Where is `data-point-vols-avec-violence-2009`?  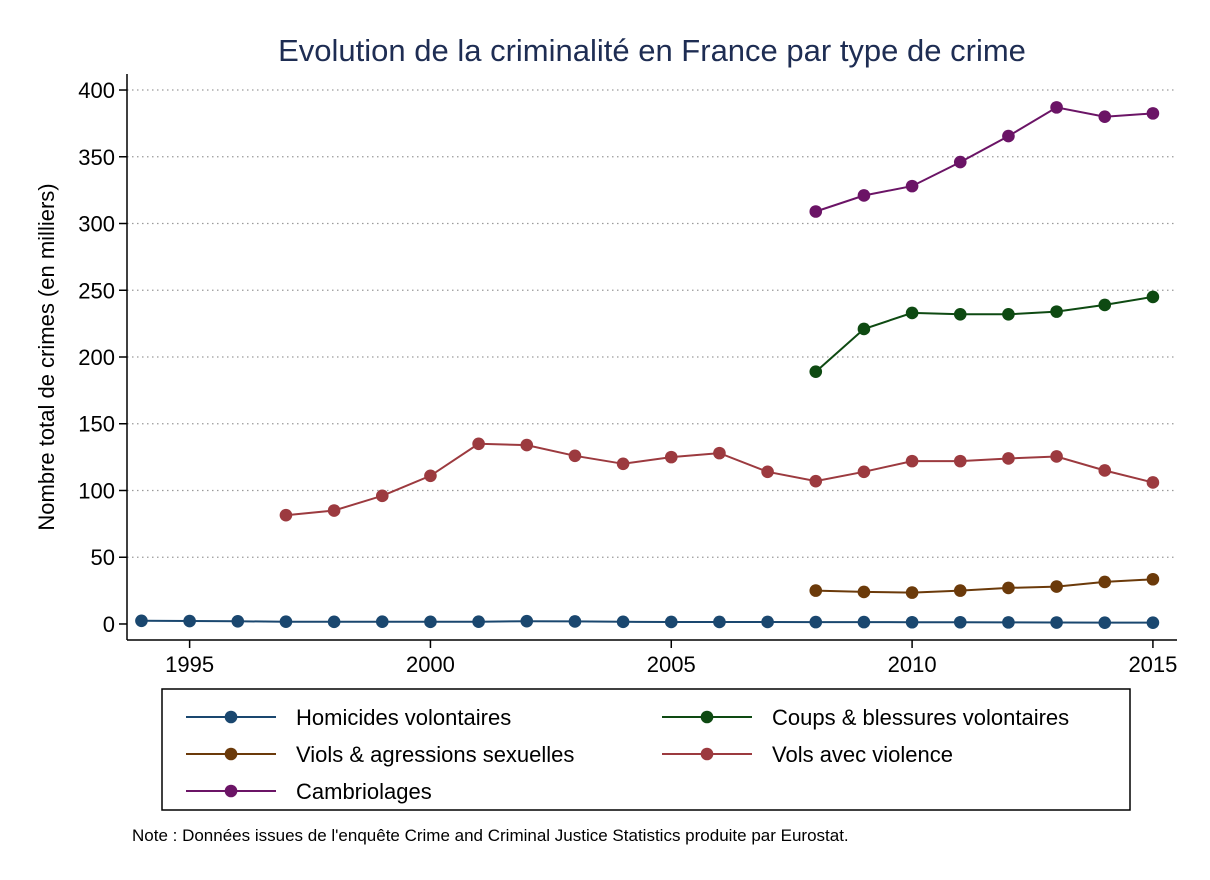
data-point-vols-avec-violence-2009 is located at coordinates (864, 472).